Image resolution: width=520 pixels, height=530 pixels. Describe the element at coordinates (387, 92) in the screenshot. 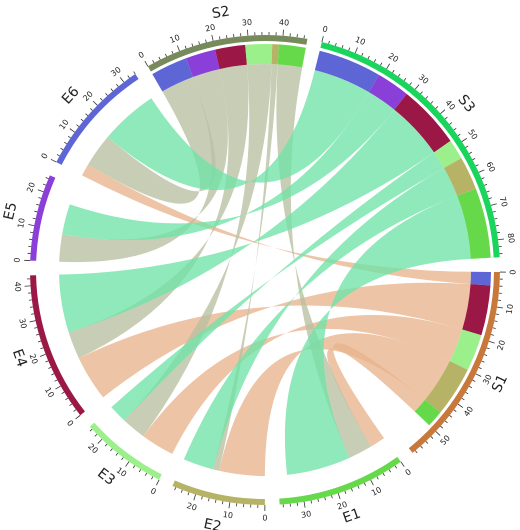

I see `band-S3-E5` at that location.